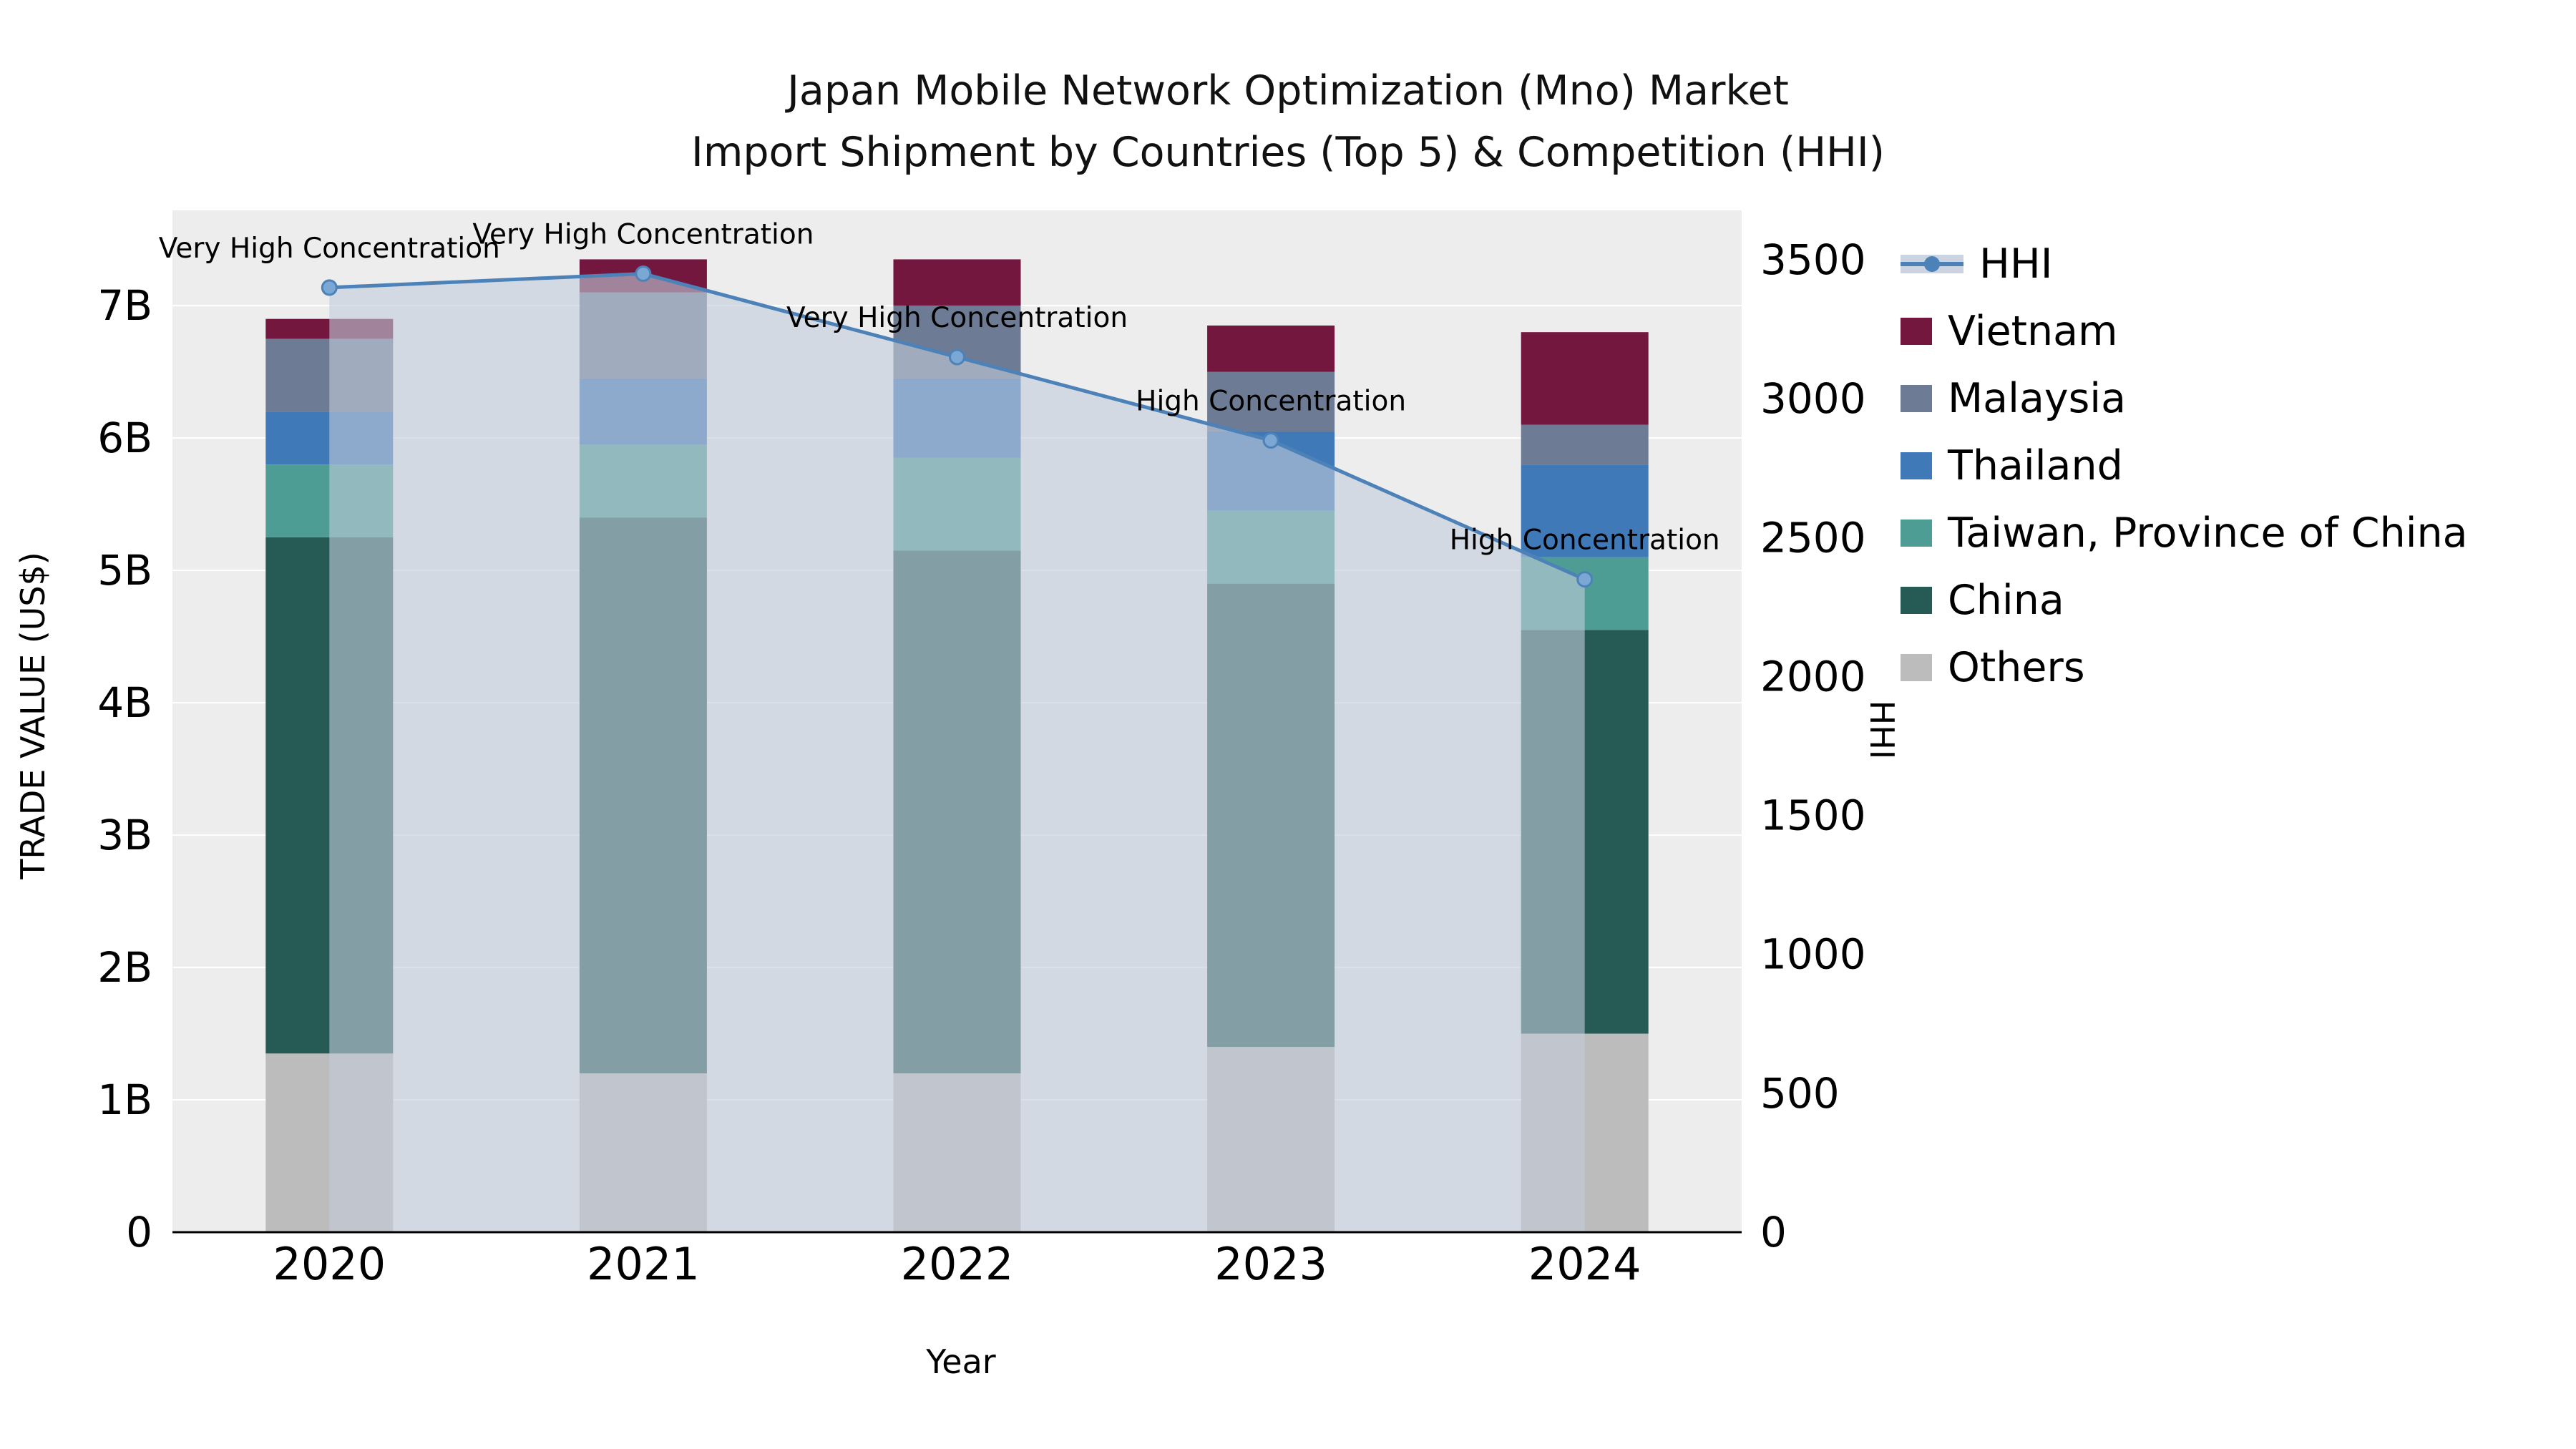  I want to click on right-tick-label-1500: 1500, so click(1813, 815).